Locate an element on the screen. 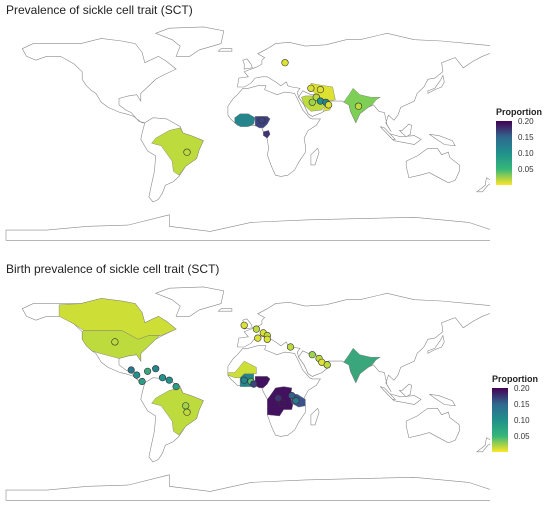  panel-1-title: Prevalence of sickle cell trait (SCT) is located at coordinates (99, 10).